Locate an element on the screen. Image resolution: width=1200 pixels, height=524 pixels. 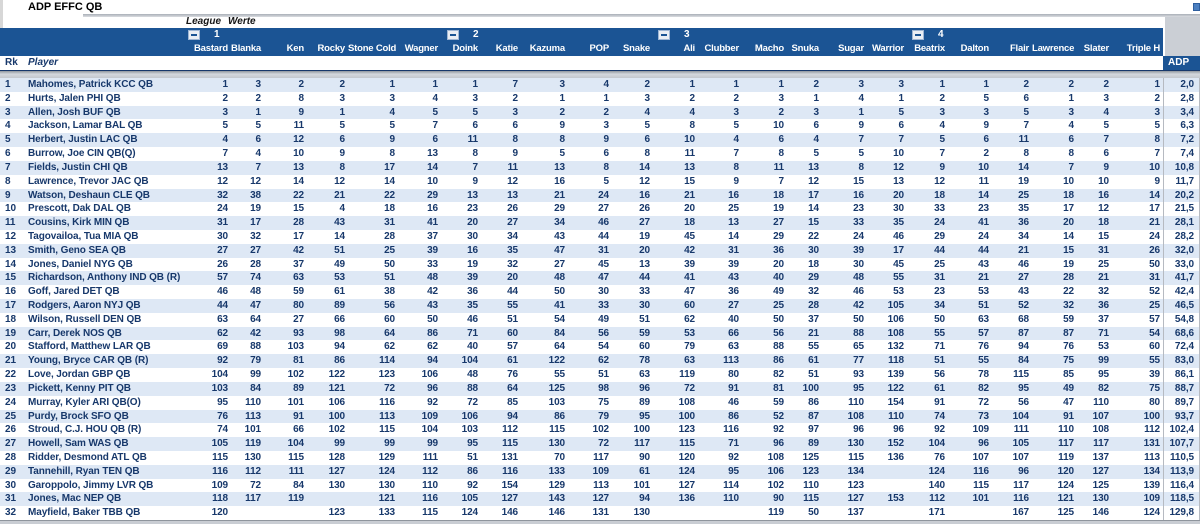
drafter-header-stone-cold: Stone Cold is located at coordinates (372, 48).